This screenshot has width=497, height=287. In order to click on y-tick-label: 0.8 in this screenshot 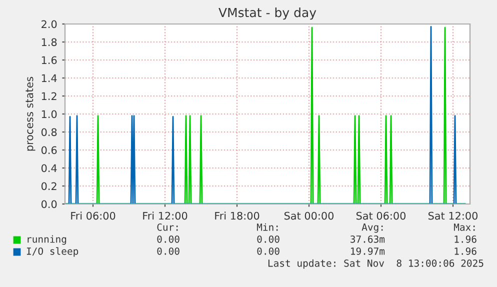, I will do `click(49, 132)`.